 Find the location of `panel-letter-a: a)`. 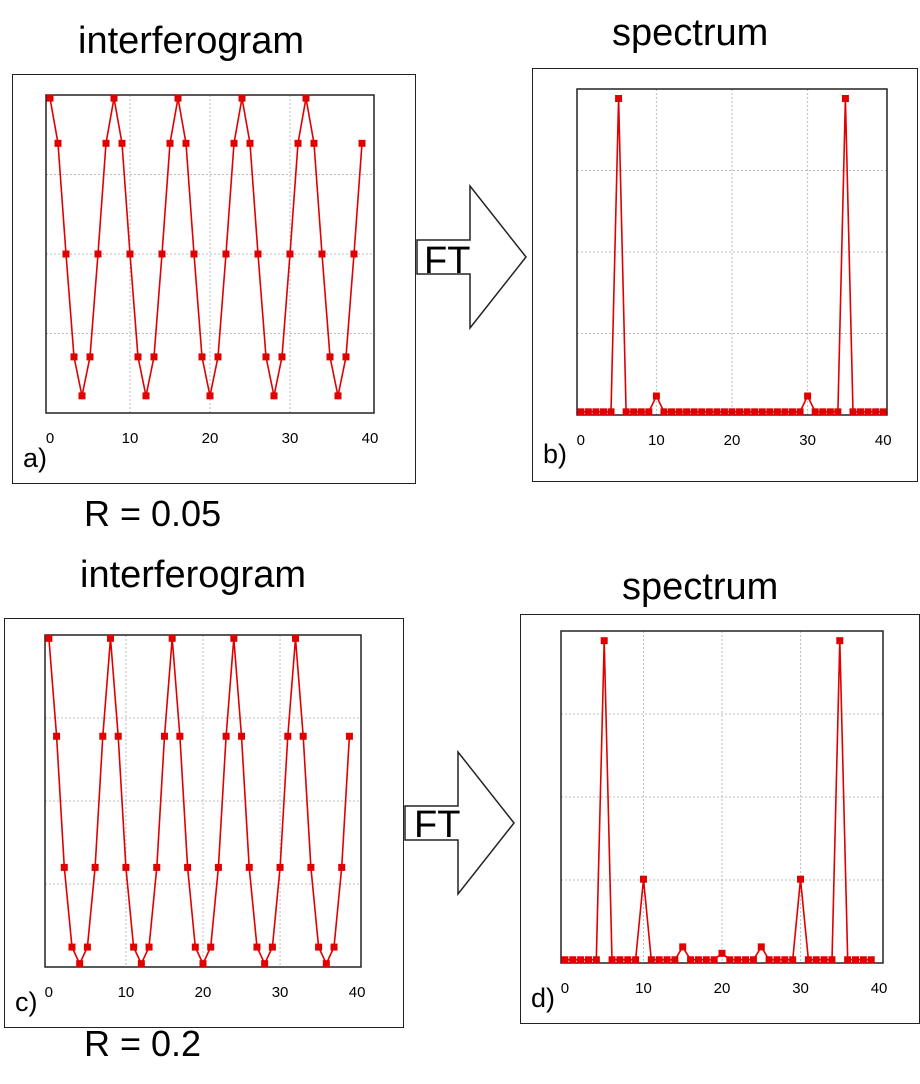

panel-letter-a: a) is located at coordinates (35, 458).